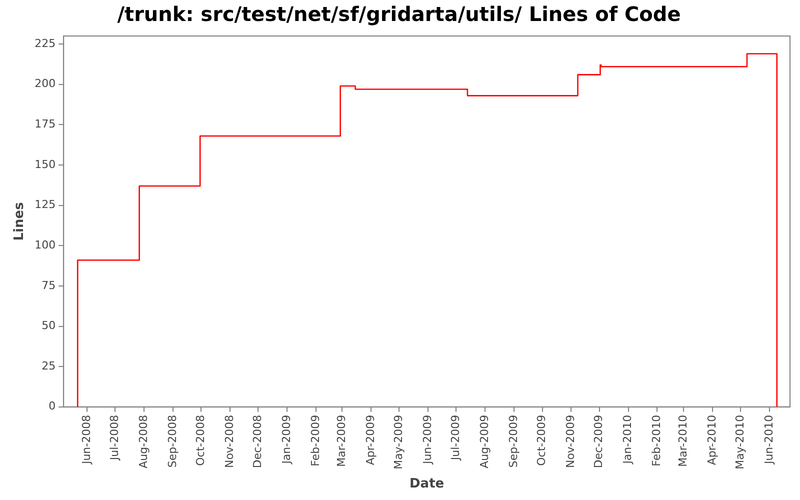 The height and width of the screenshot is (500, 800). I want to click on y-tick-label: 125, so click(45, 205).